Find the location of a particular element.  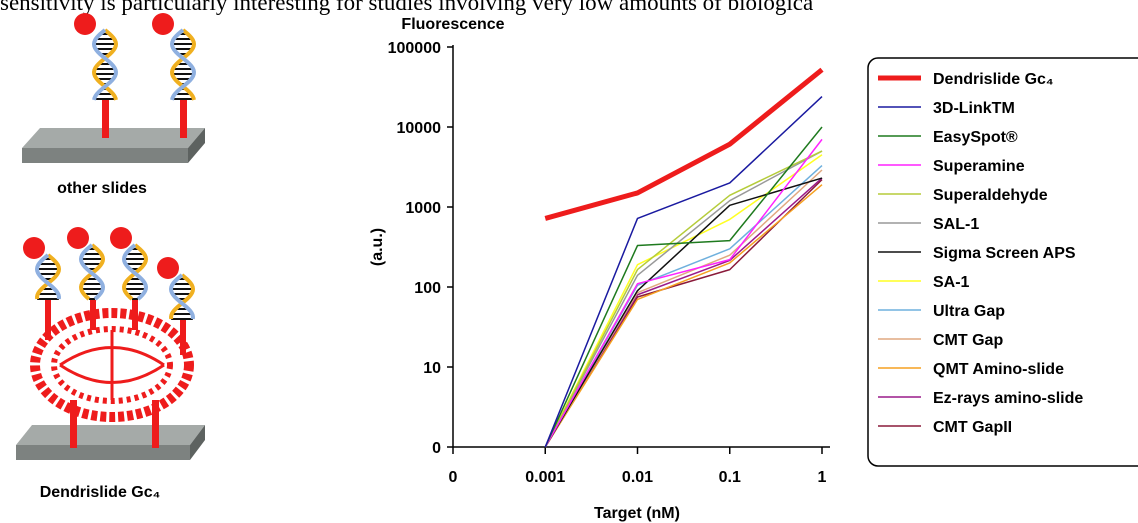

y-tick-label: 100 is located at coordinates (427, 288).